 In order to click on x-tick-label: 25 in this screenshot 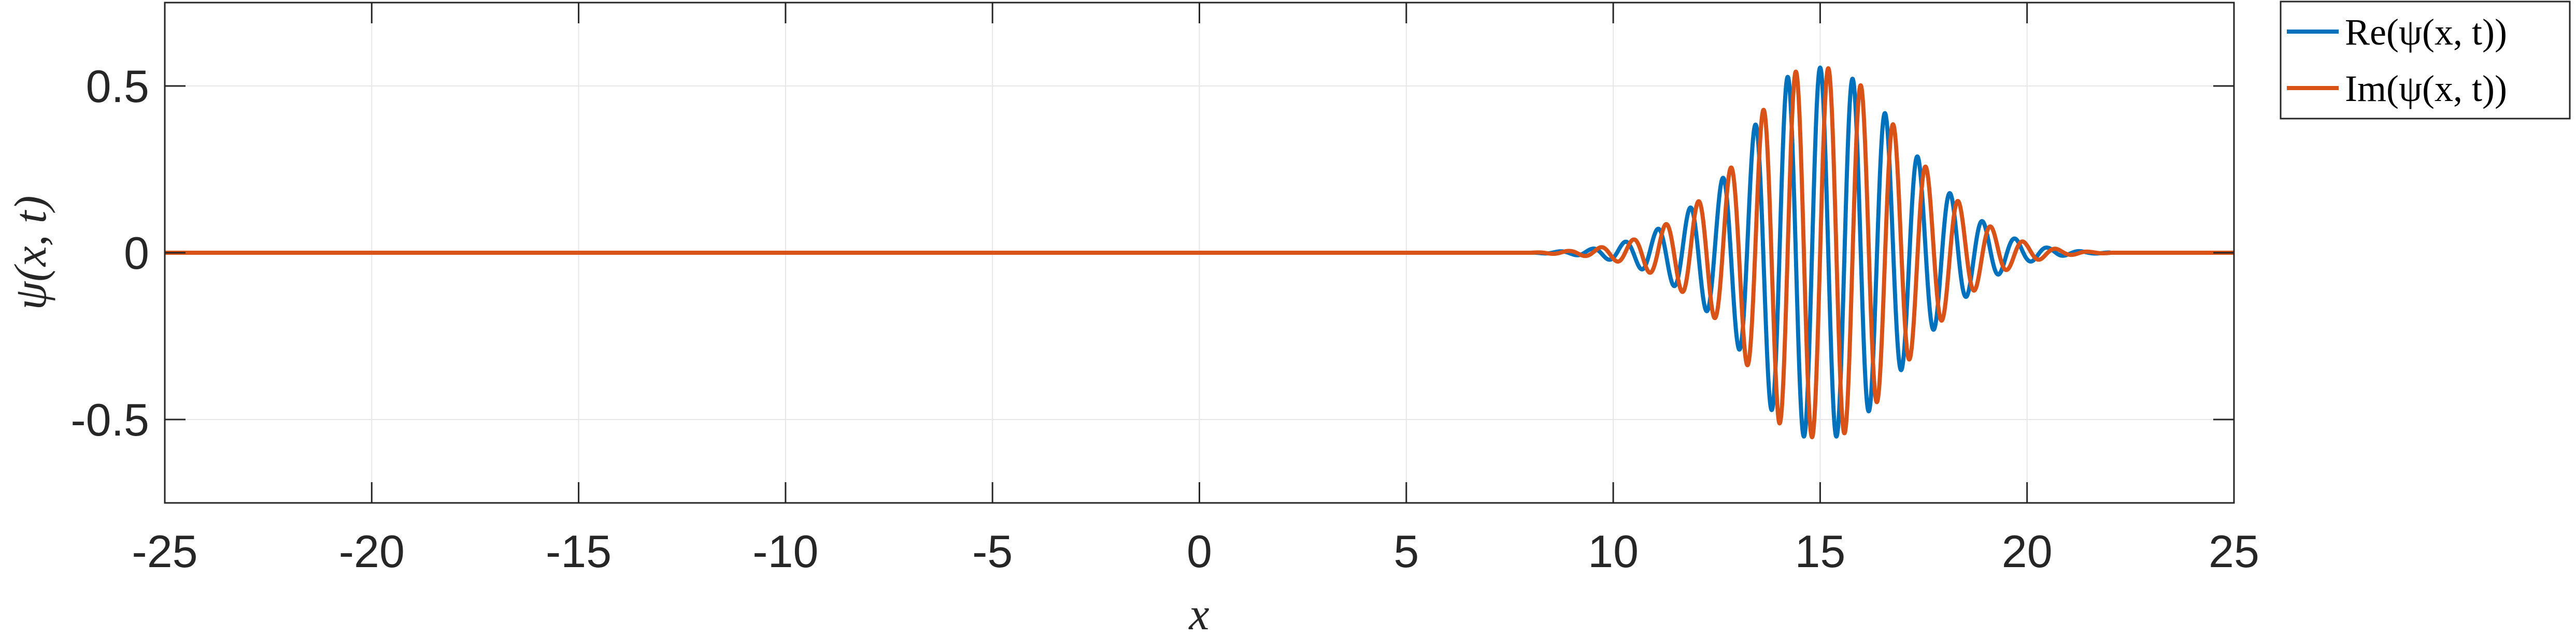, I will do `click(2234, 551)`.